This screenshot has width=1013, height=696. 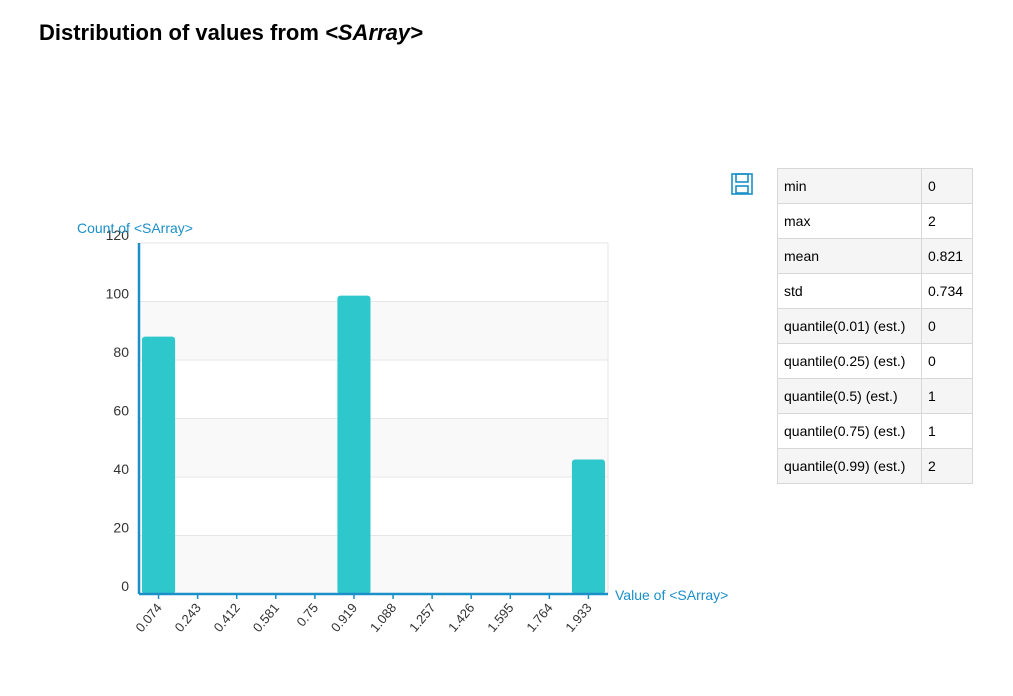 I want to click on stat-value: 0.734, so click(x=947, y=291).